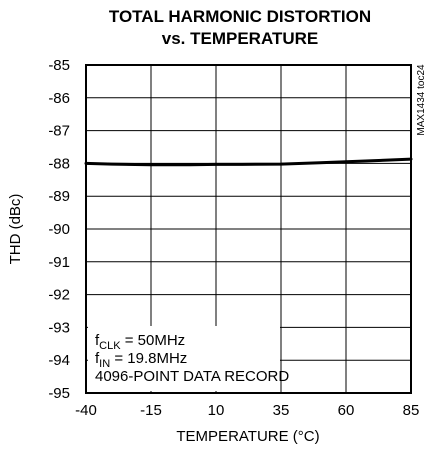 The height and width of the screenshot is (456, 435). I want to click on y-tick-label: -87, so click(59, 131).